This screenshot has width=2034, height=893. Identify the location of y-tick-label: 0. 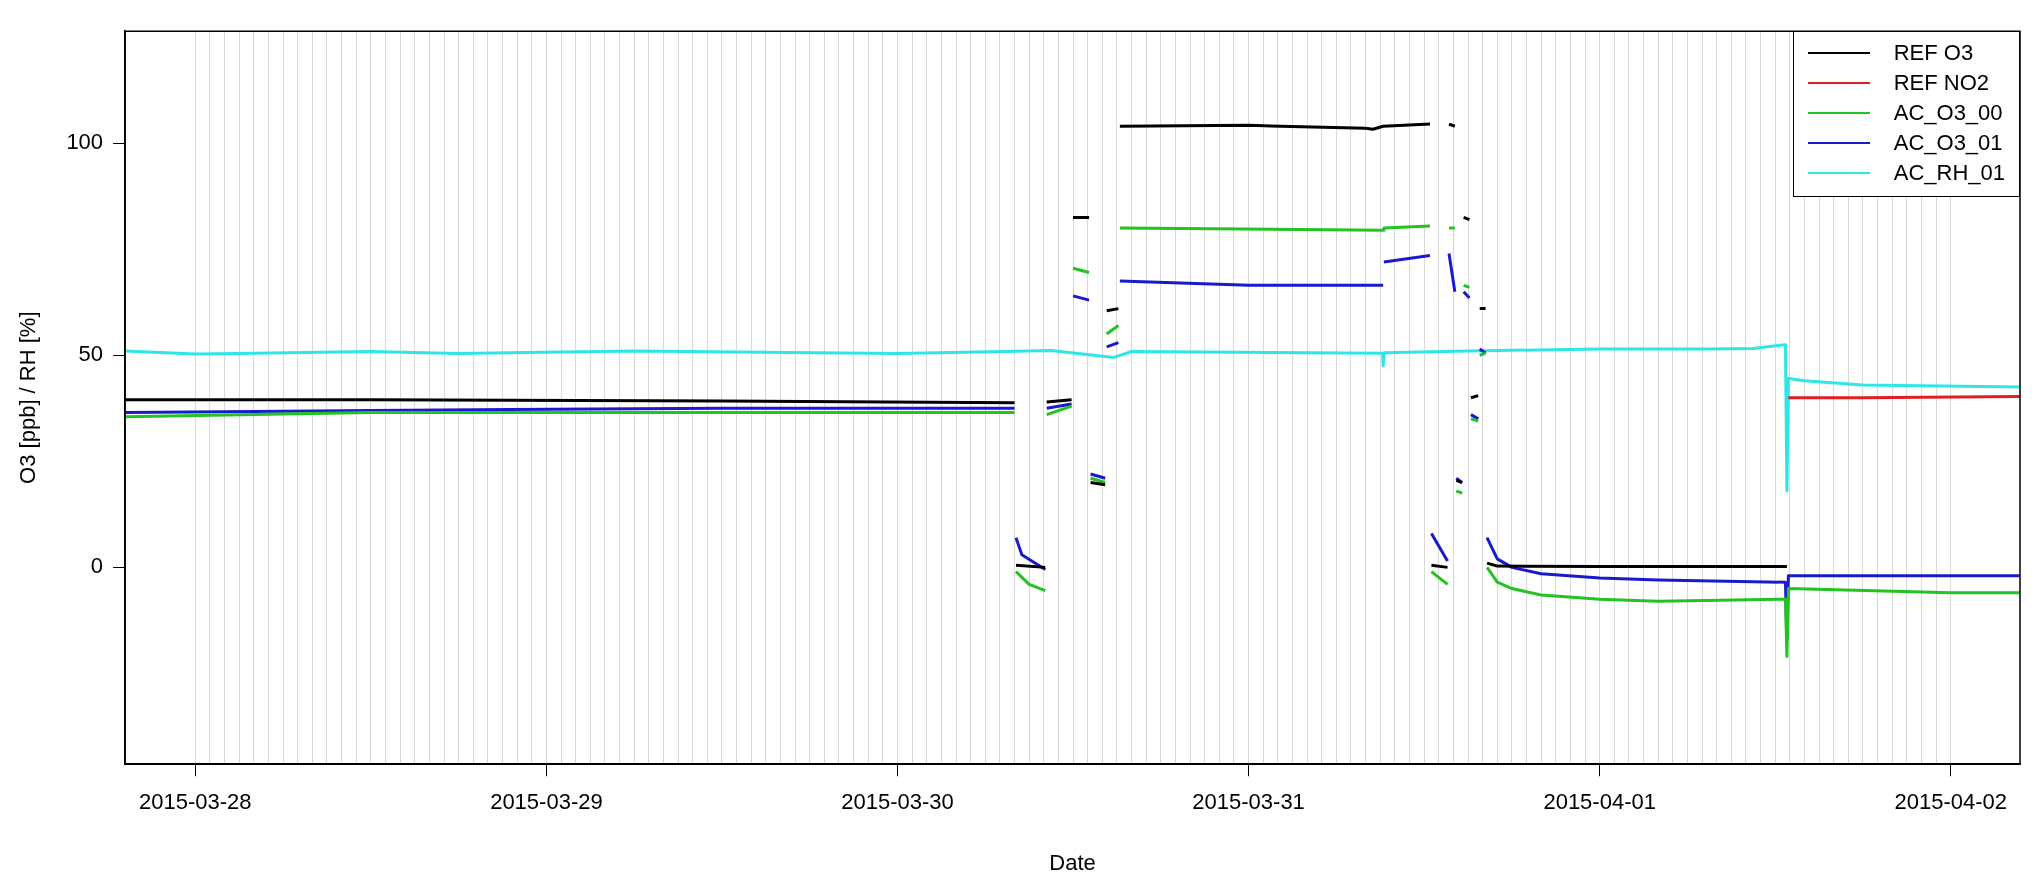
(97, 566).